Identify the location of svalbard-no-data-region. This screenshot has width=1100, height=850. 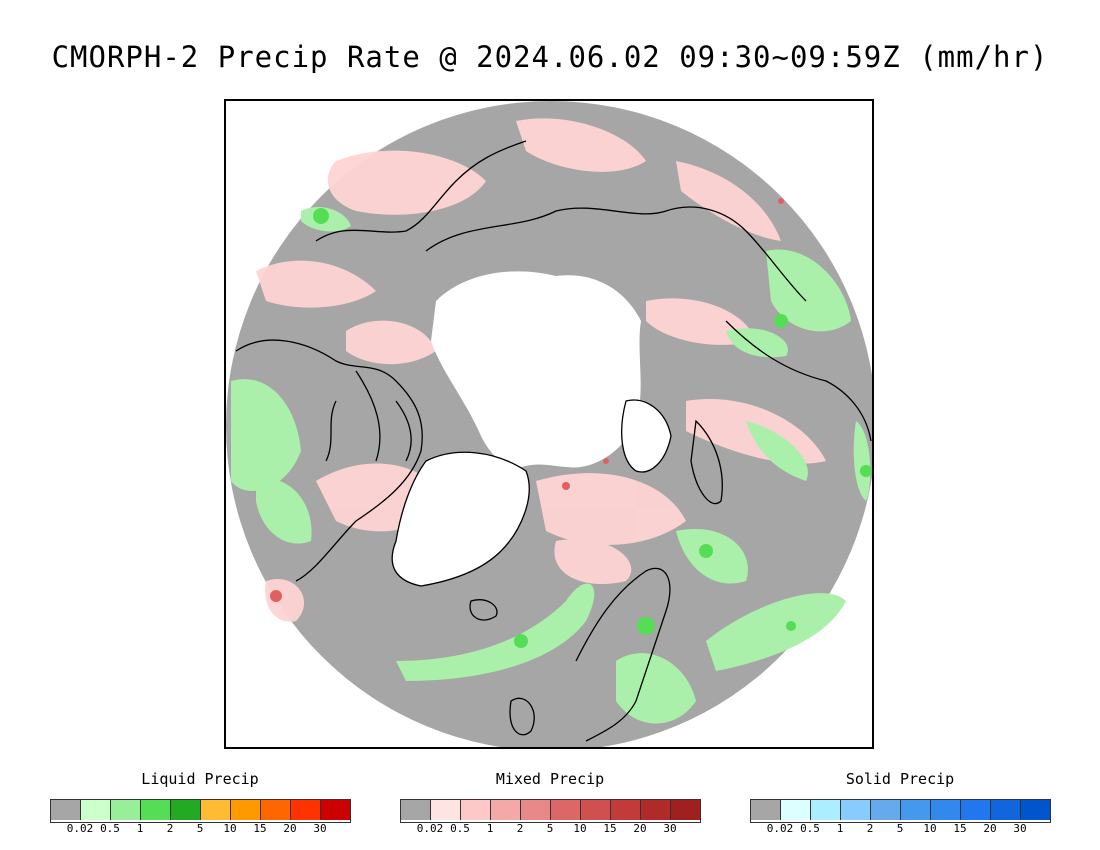
(646, 436).